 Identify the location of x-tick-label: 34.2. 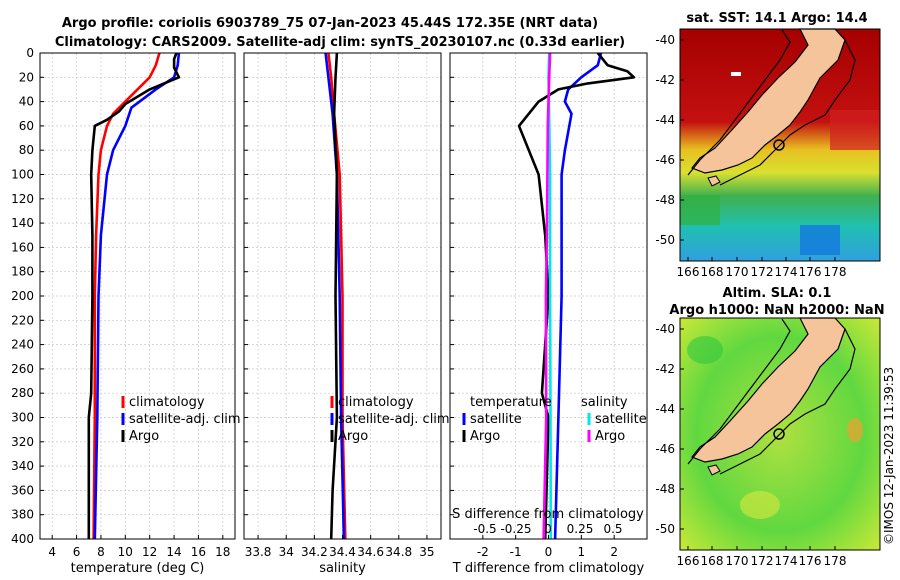
(314, 552).